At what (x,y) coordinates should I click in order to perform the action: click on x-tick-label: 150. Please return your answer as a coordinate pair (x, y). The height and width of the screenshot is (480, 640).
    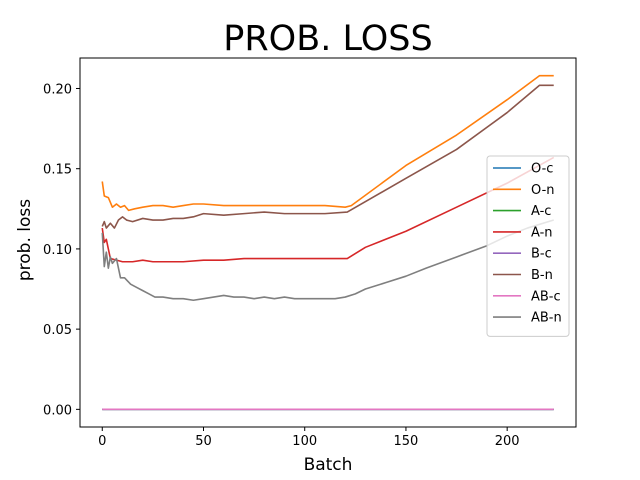
    Looking at the image, I should click on (406, 441).